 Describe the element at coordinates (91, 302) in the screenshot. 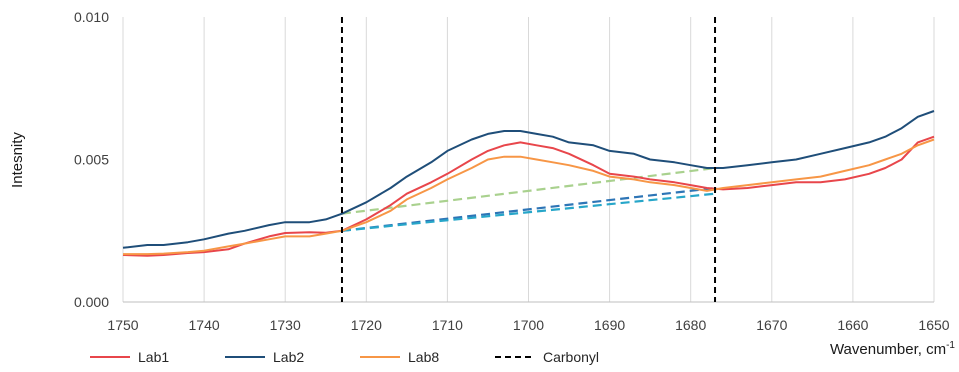

I see `y-tick-label: 0.000` at that location.